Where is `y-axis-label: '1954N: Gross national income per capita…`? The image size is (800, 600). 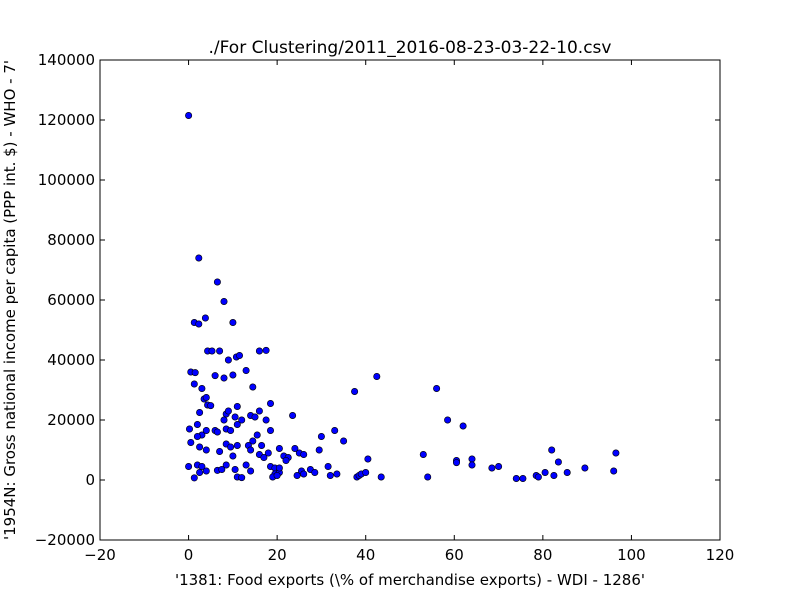
y-axis-label: '1954N: Gross national income per capita… is located at coordinates (10, 300).